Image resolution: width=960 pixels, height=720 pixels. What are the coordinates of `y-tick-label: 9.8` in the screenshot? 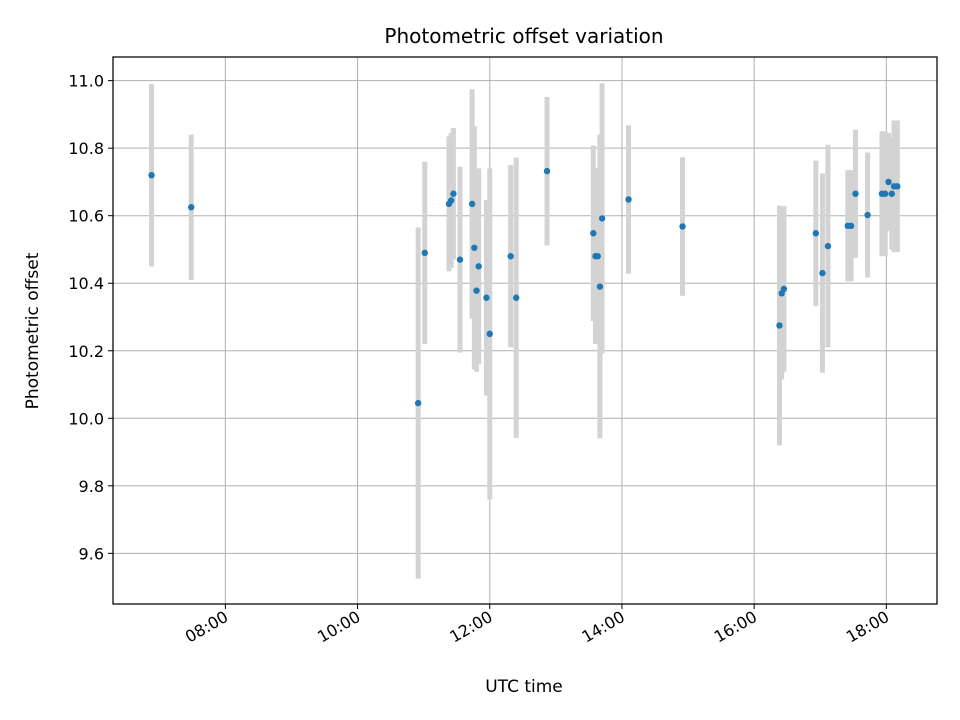 It's located at (91, 486).